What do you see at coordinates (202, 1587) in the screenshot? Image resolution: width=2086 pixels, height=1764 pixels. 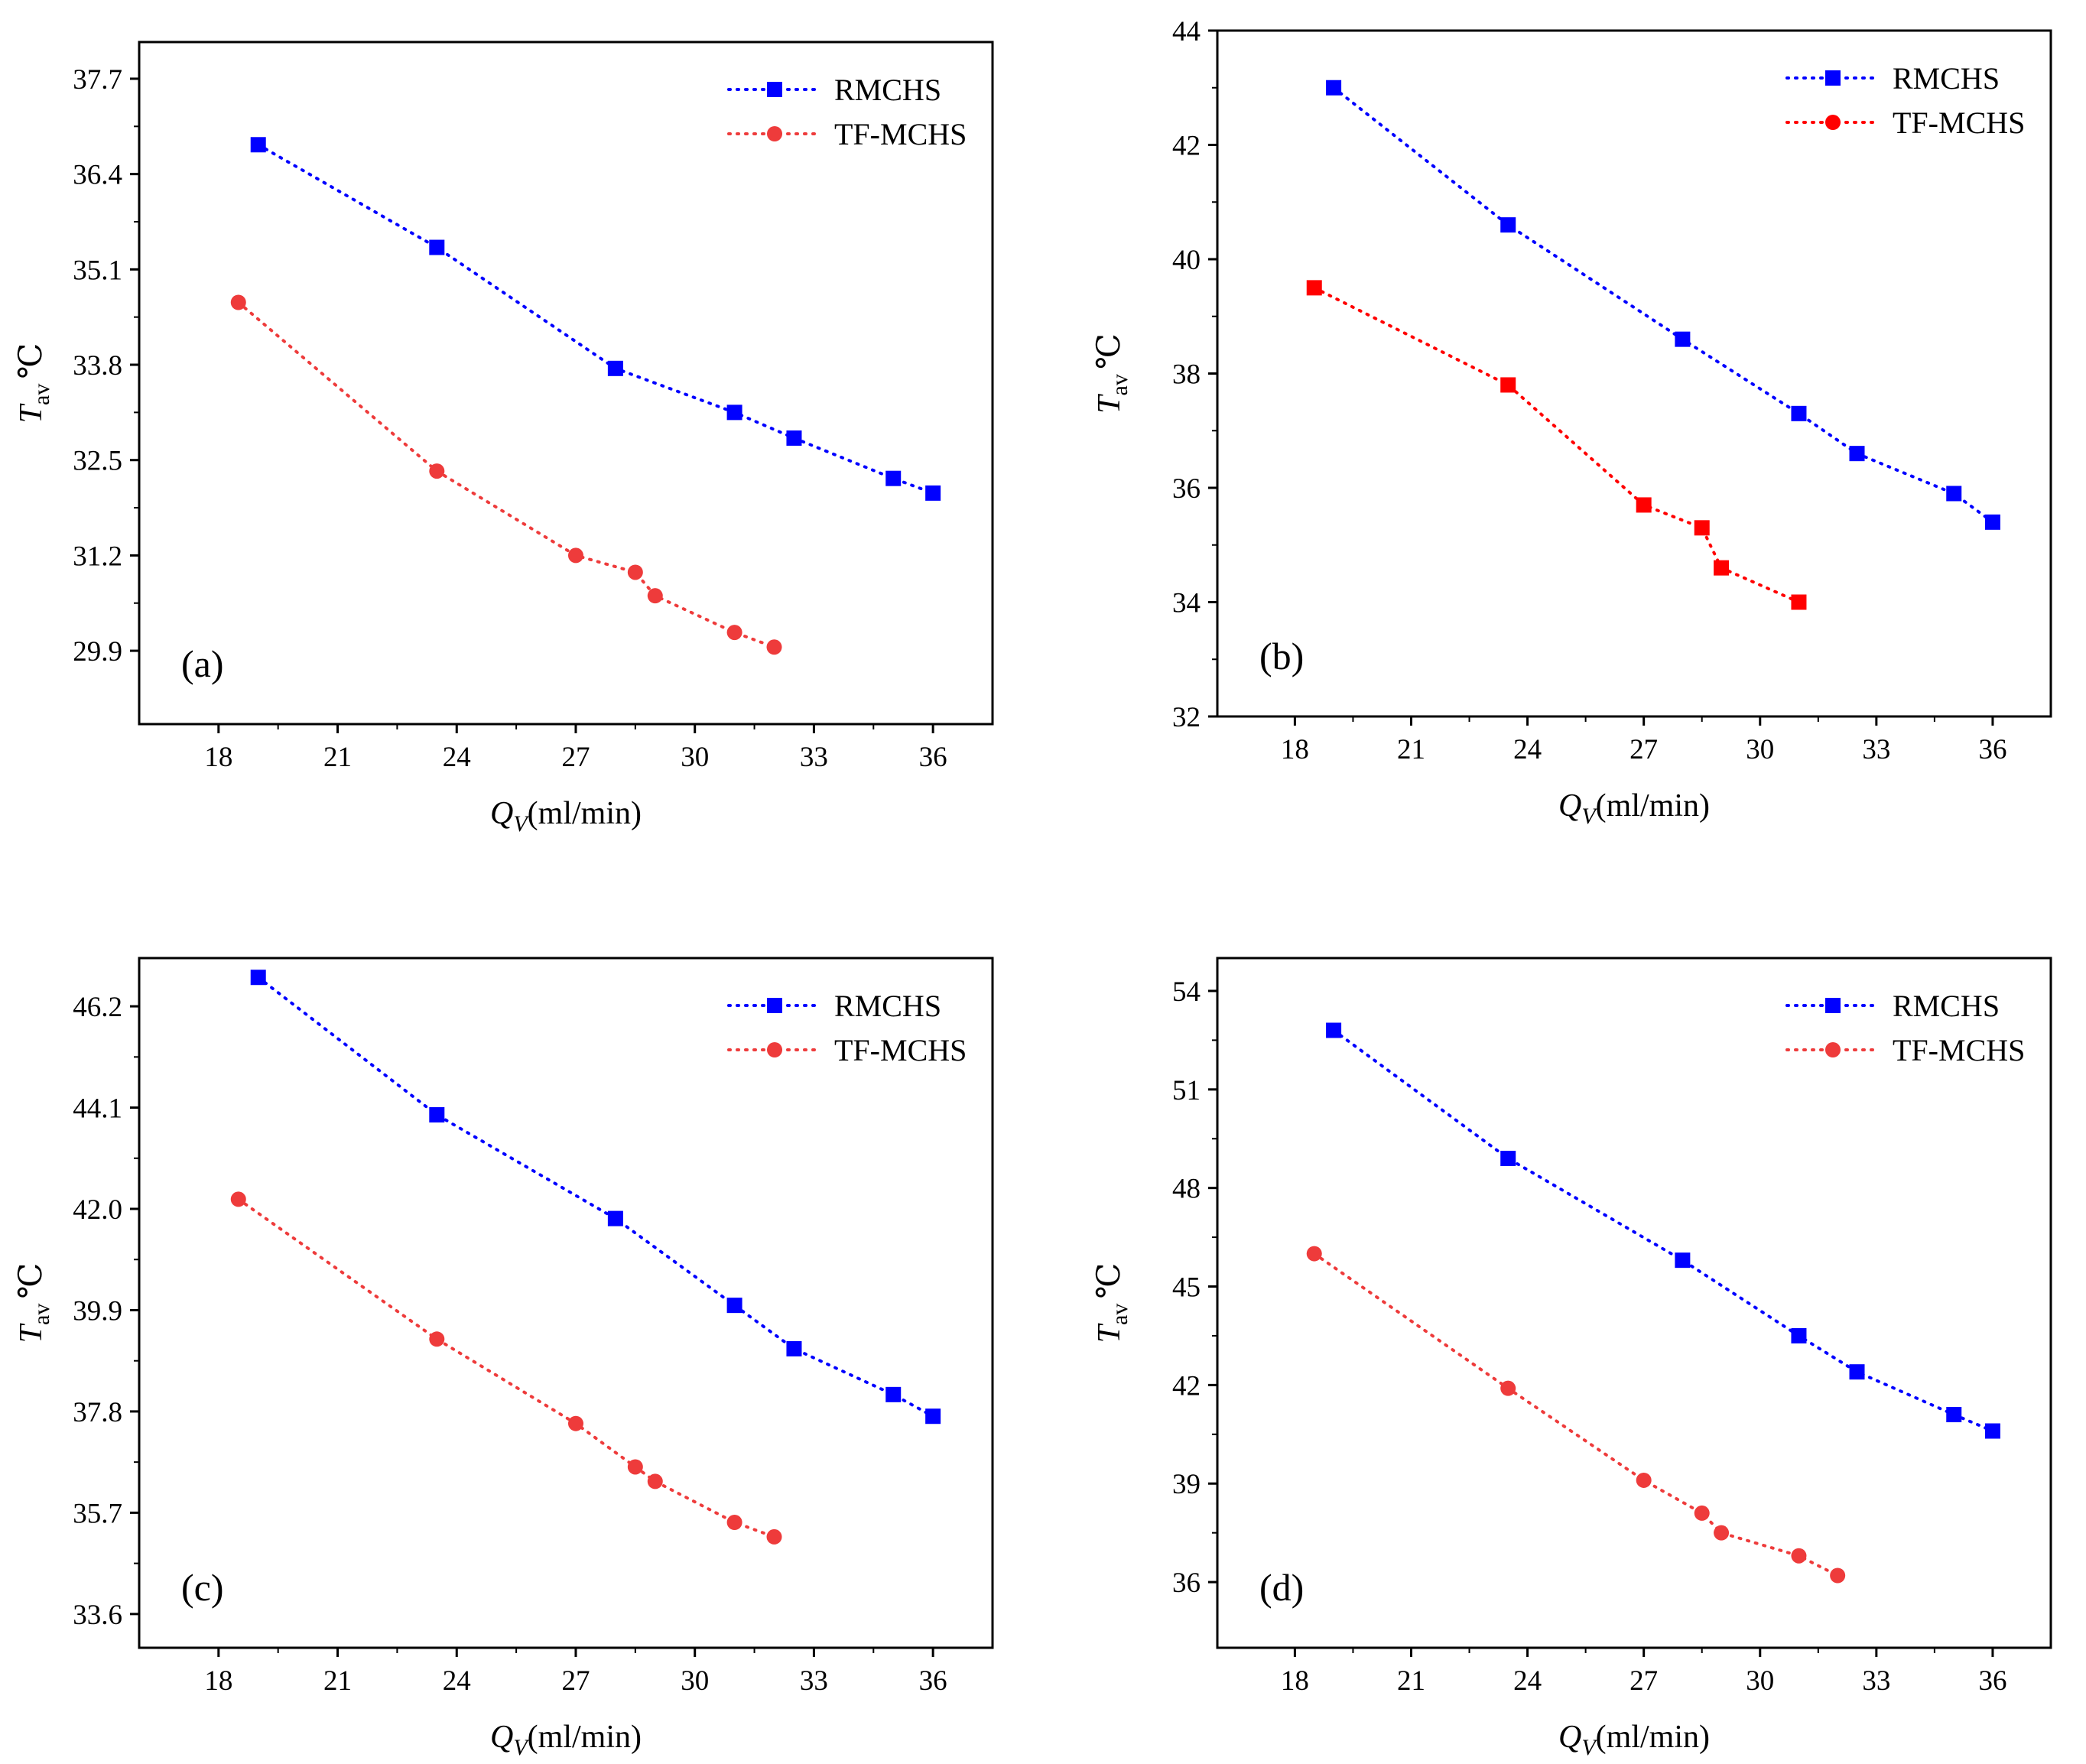 I see `panel-label: (c)` at bounding box center [202, 1587].